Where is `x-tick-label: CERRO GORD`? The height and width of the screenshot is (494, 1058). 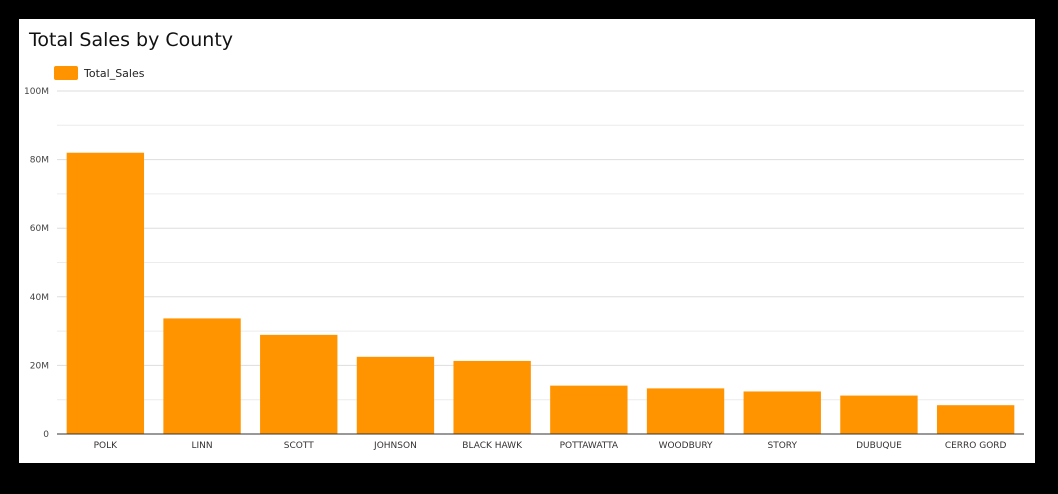
x-tick-label: CERRO GORD is located at coordinates (976, 446).